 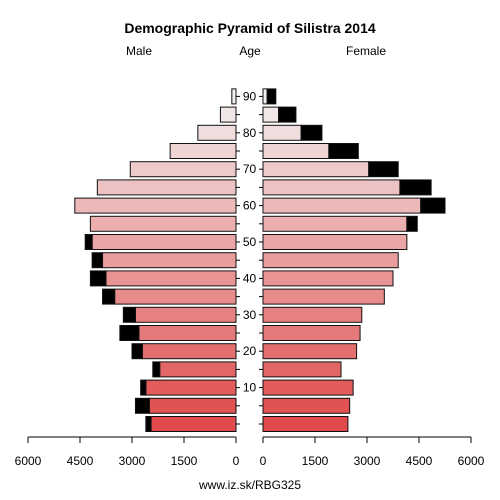 I want to click on male-label: Male, so click(x=139, y=51).